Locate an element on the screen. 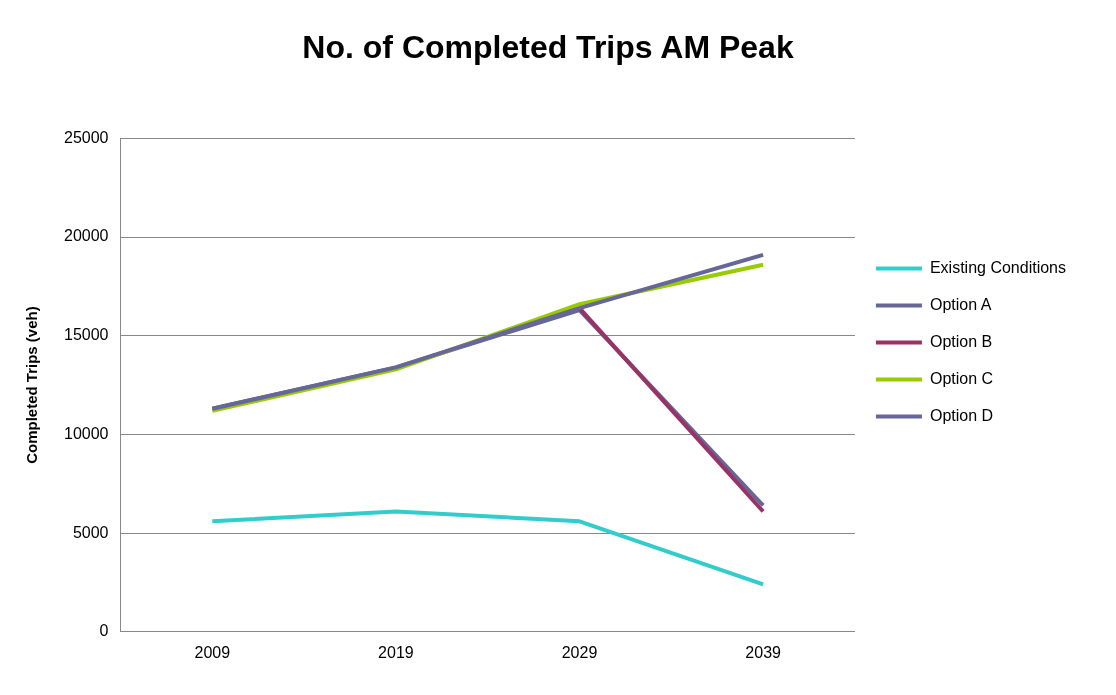  x-tick-label: 2029 is located at coordinates (579, 652).